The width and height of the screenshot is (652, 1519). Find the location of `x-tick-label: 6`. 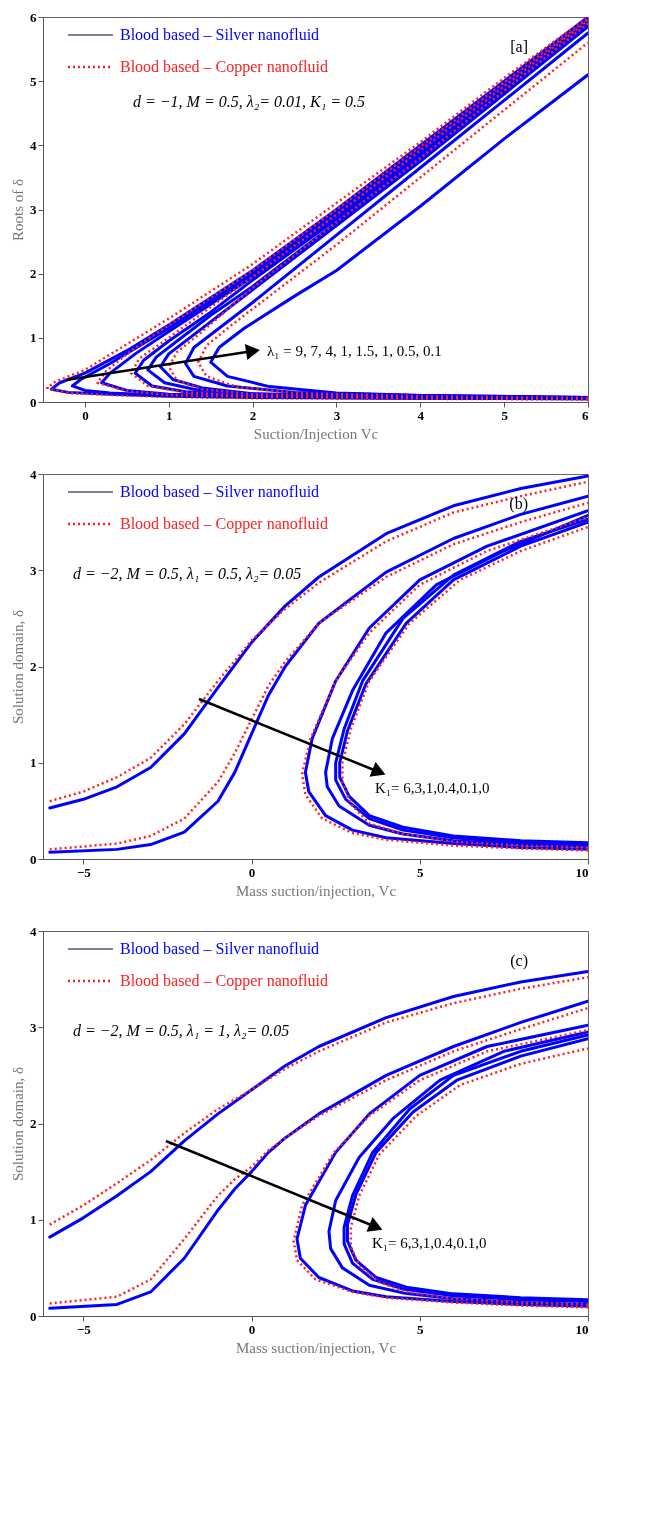

x-tick-label: 6 is located at coordinates (585, 415).